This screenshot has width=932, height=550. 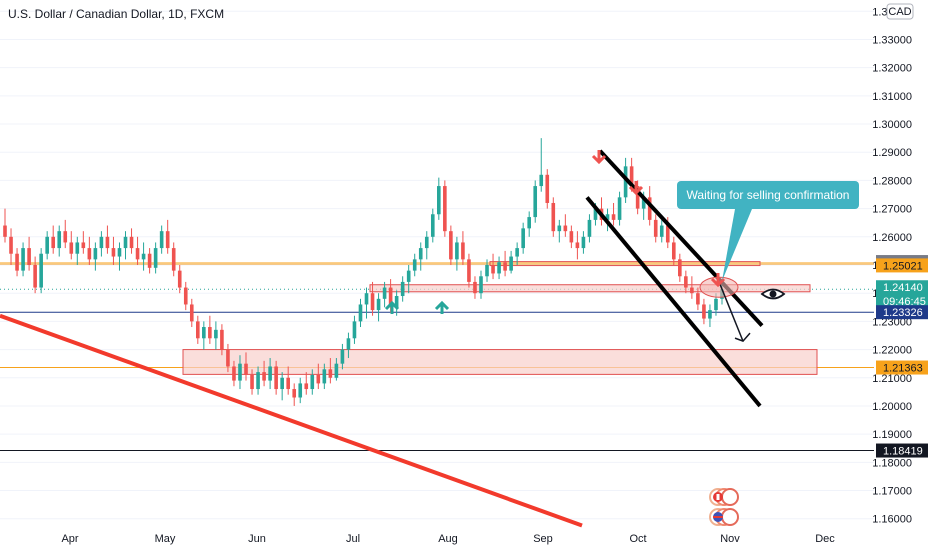 I want to click on time-axis: Apr May Jun Jul Aug Sep Oct Nov Dec, so click(x=448, y=539).